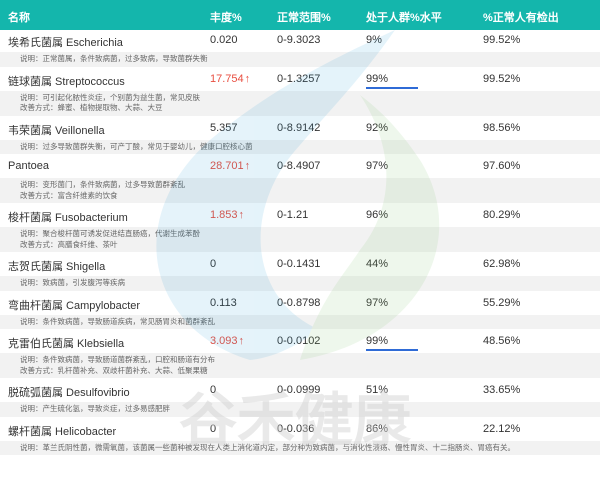 Image resolution: width=600 pixels, height=496 pixels. Describe the element at coordinates (377, 127) in the screenshot. I see `population-percent: 92%` at that location.